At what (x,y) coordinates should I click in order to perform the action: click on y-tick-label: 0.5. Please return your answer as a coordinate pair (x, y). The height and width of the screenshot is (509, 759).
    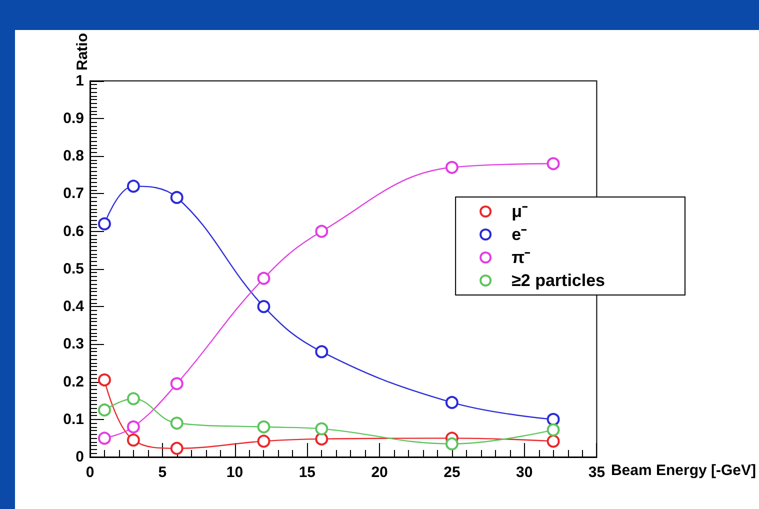
    Looking at the image, I should click on (73, 269).